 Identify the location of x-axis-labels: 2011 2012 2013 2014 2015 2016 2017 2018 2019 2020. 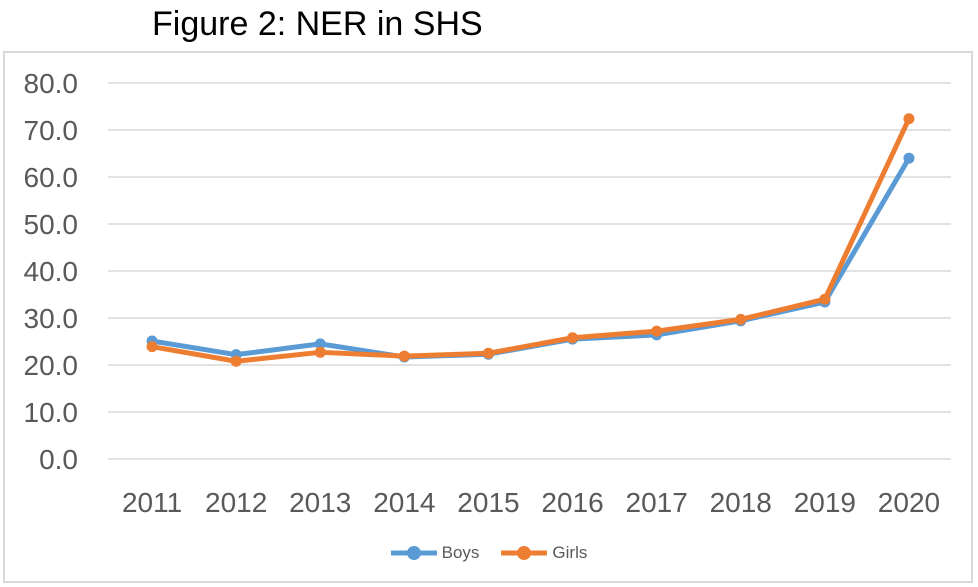
(531, 502).